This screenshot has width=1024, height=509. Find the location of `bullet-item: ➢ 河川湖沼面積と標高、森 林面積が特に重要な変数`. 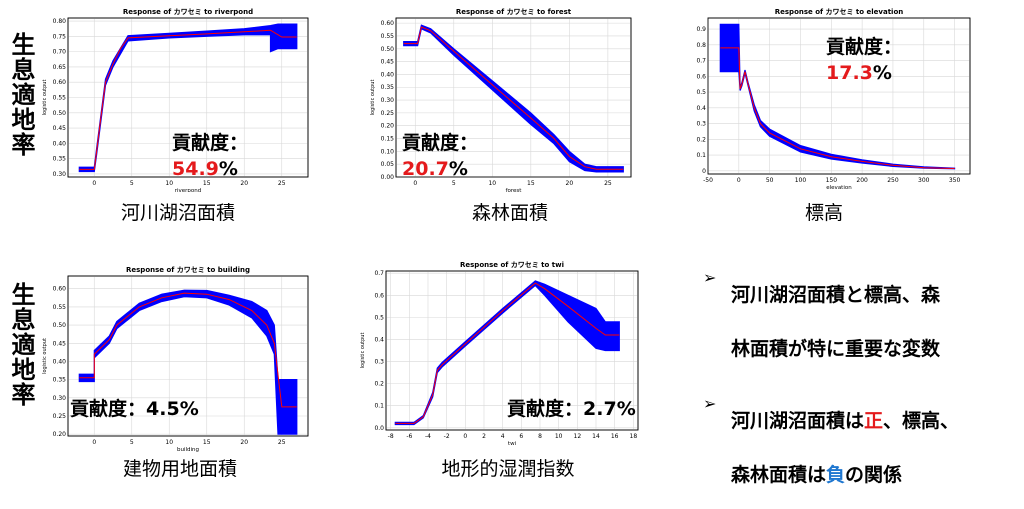

bullet-item: ➢ 河川湖沼面積と標高、森 林面積が特に重要な変数 is located at coordinates (860, 322).